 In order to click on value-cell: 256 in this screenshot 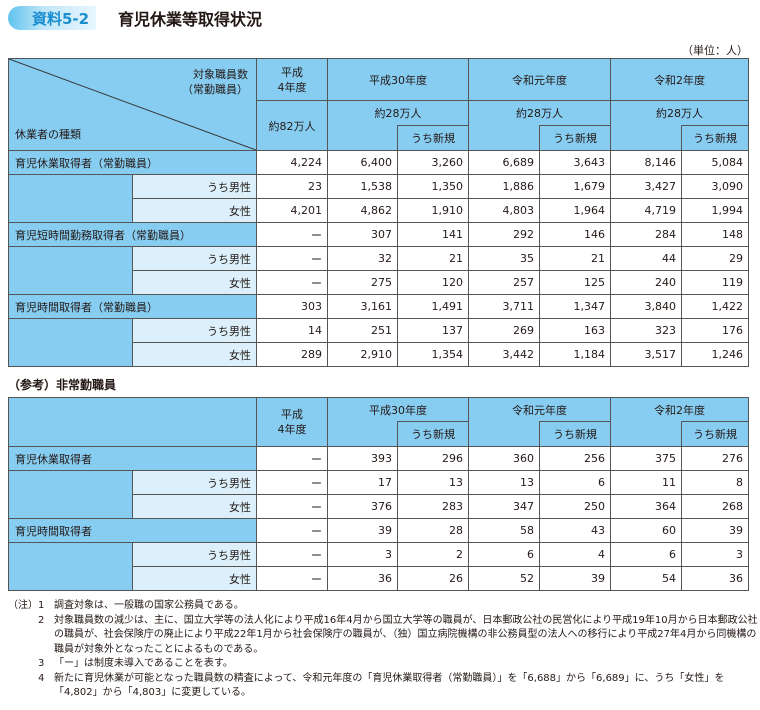, I will do `click(575, 458)`.